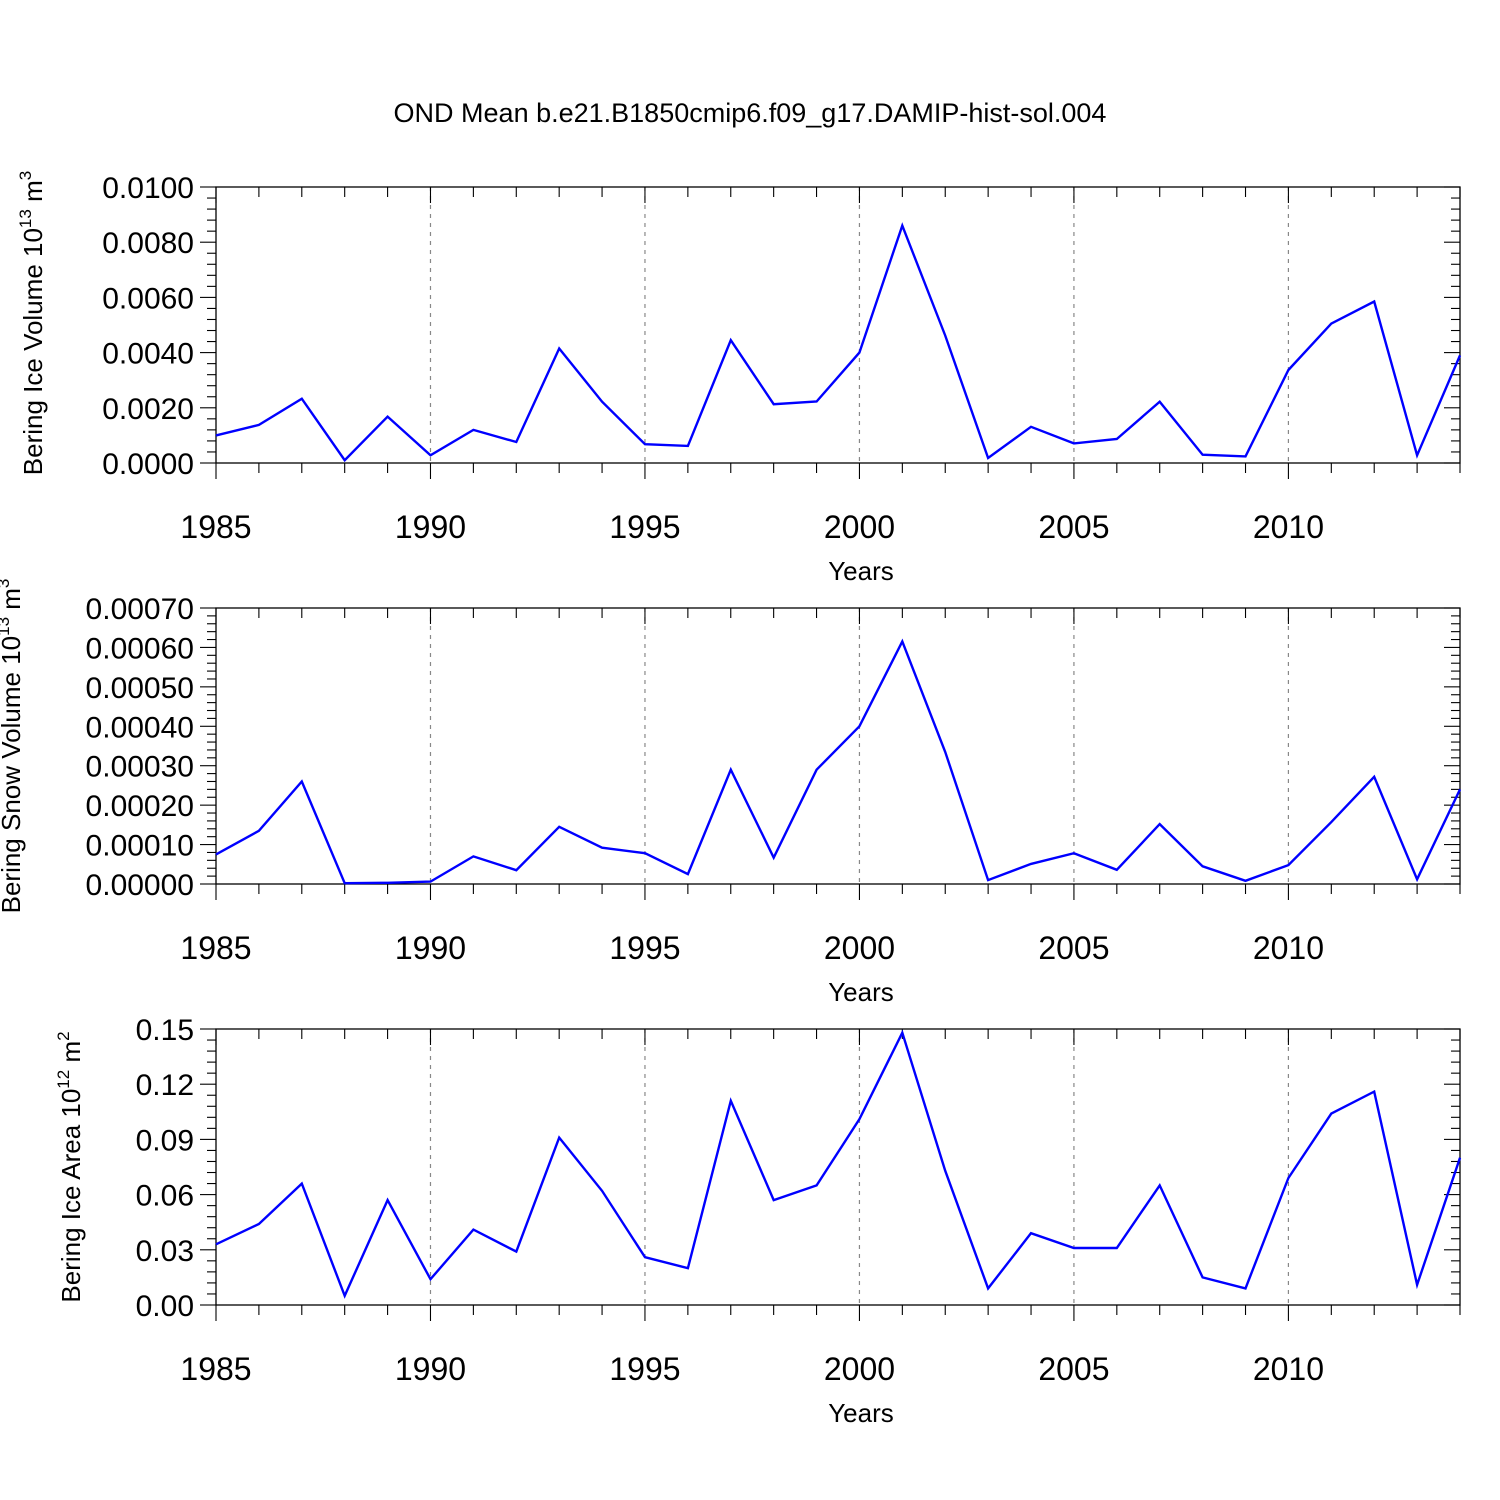  I want to click on y-tick-label: 0.0060, so click(148, 298).